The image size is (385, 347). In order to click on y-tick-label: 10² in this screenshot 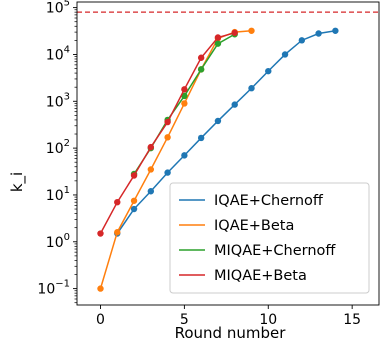, I will do `click(58, 147)`.